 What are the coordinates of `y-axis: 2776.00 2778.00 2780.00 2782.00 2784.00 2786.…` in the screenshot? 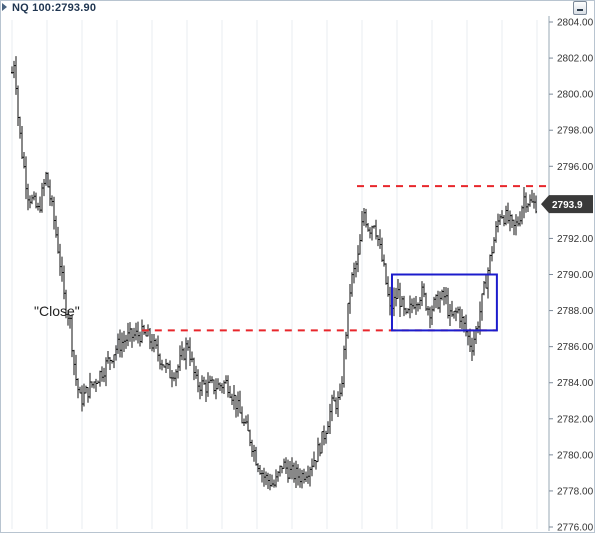 It's located at (571, 274).